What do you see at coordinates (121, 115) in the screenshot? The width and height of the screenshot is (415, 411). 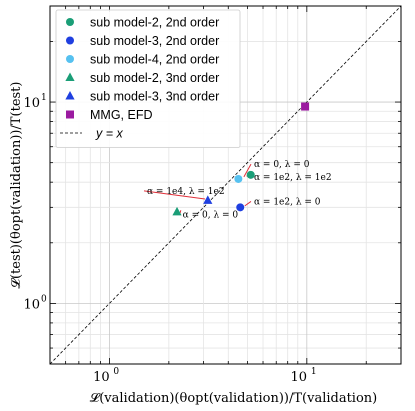 I see `legend-label: MMG, EFD` at bounding box center [121, 115].